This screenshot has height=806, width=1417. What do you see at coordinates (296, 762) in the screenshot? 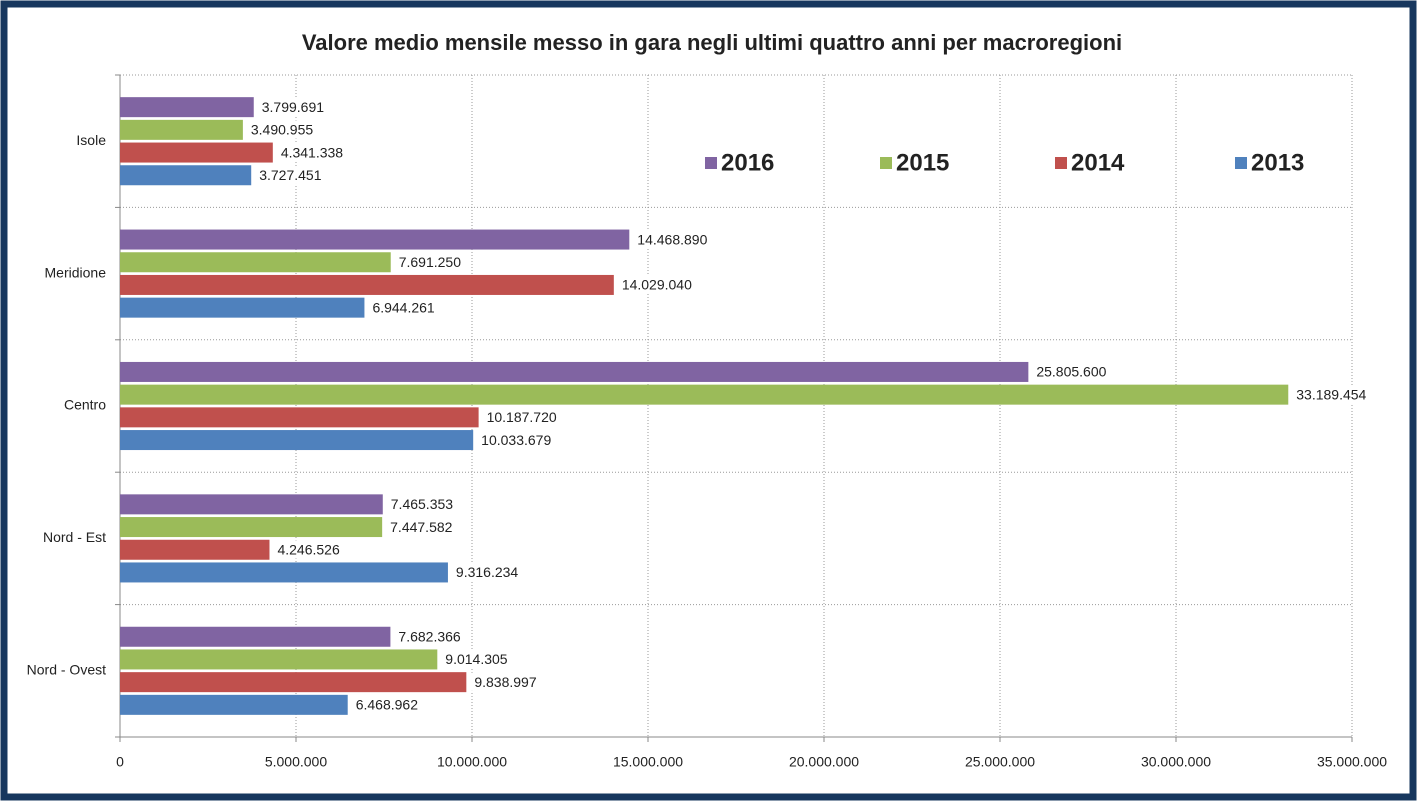
I see `x-tick-label: 5.000.000` at bounding box center [296, 762].